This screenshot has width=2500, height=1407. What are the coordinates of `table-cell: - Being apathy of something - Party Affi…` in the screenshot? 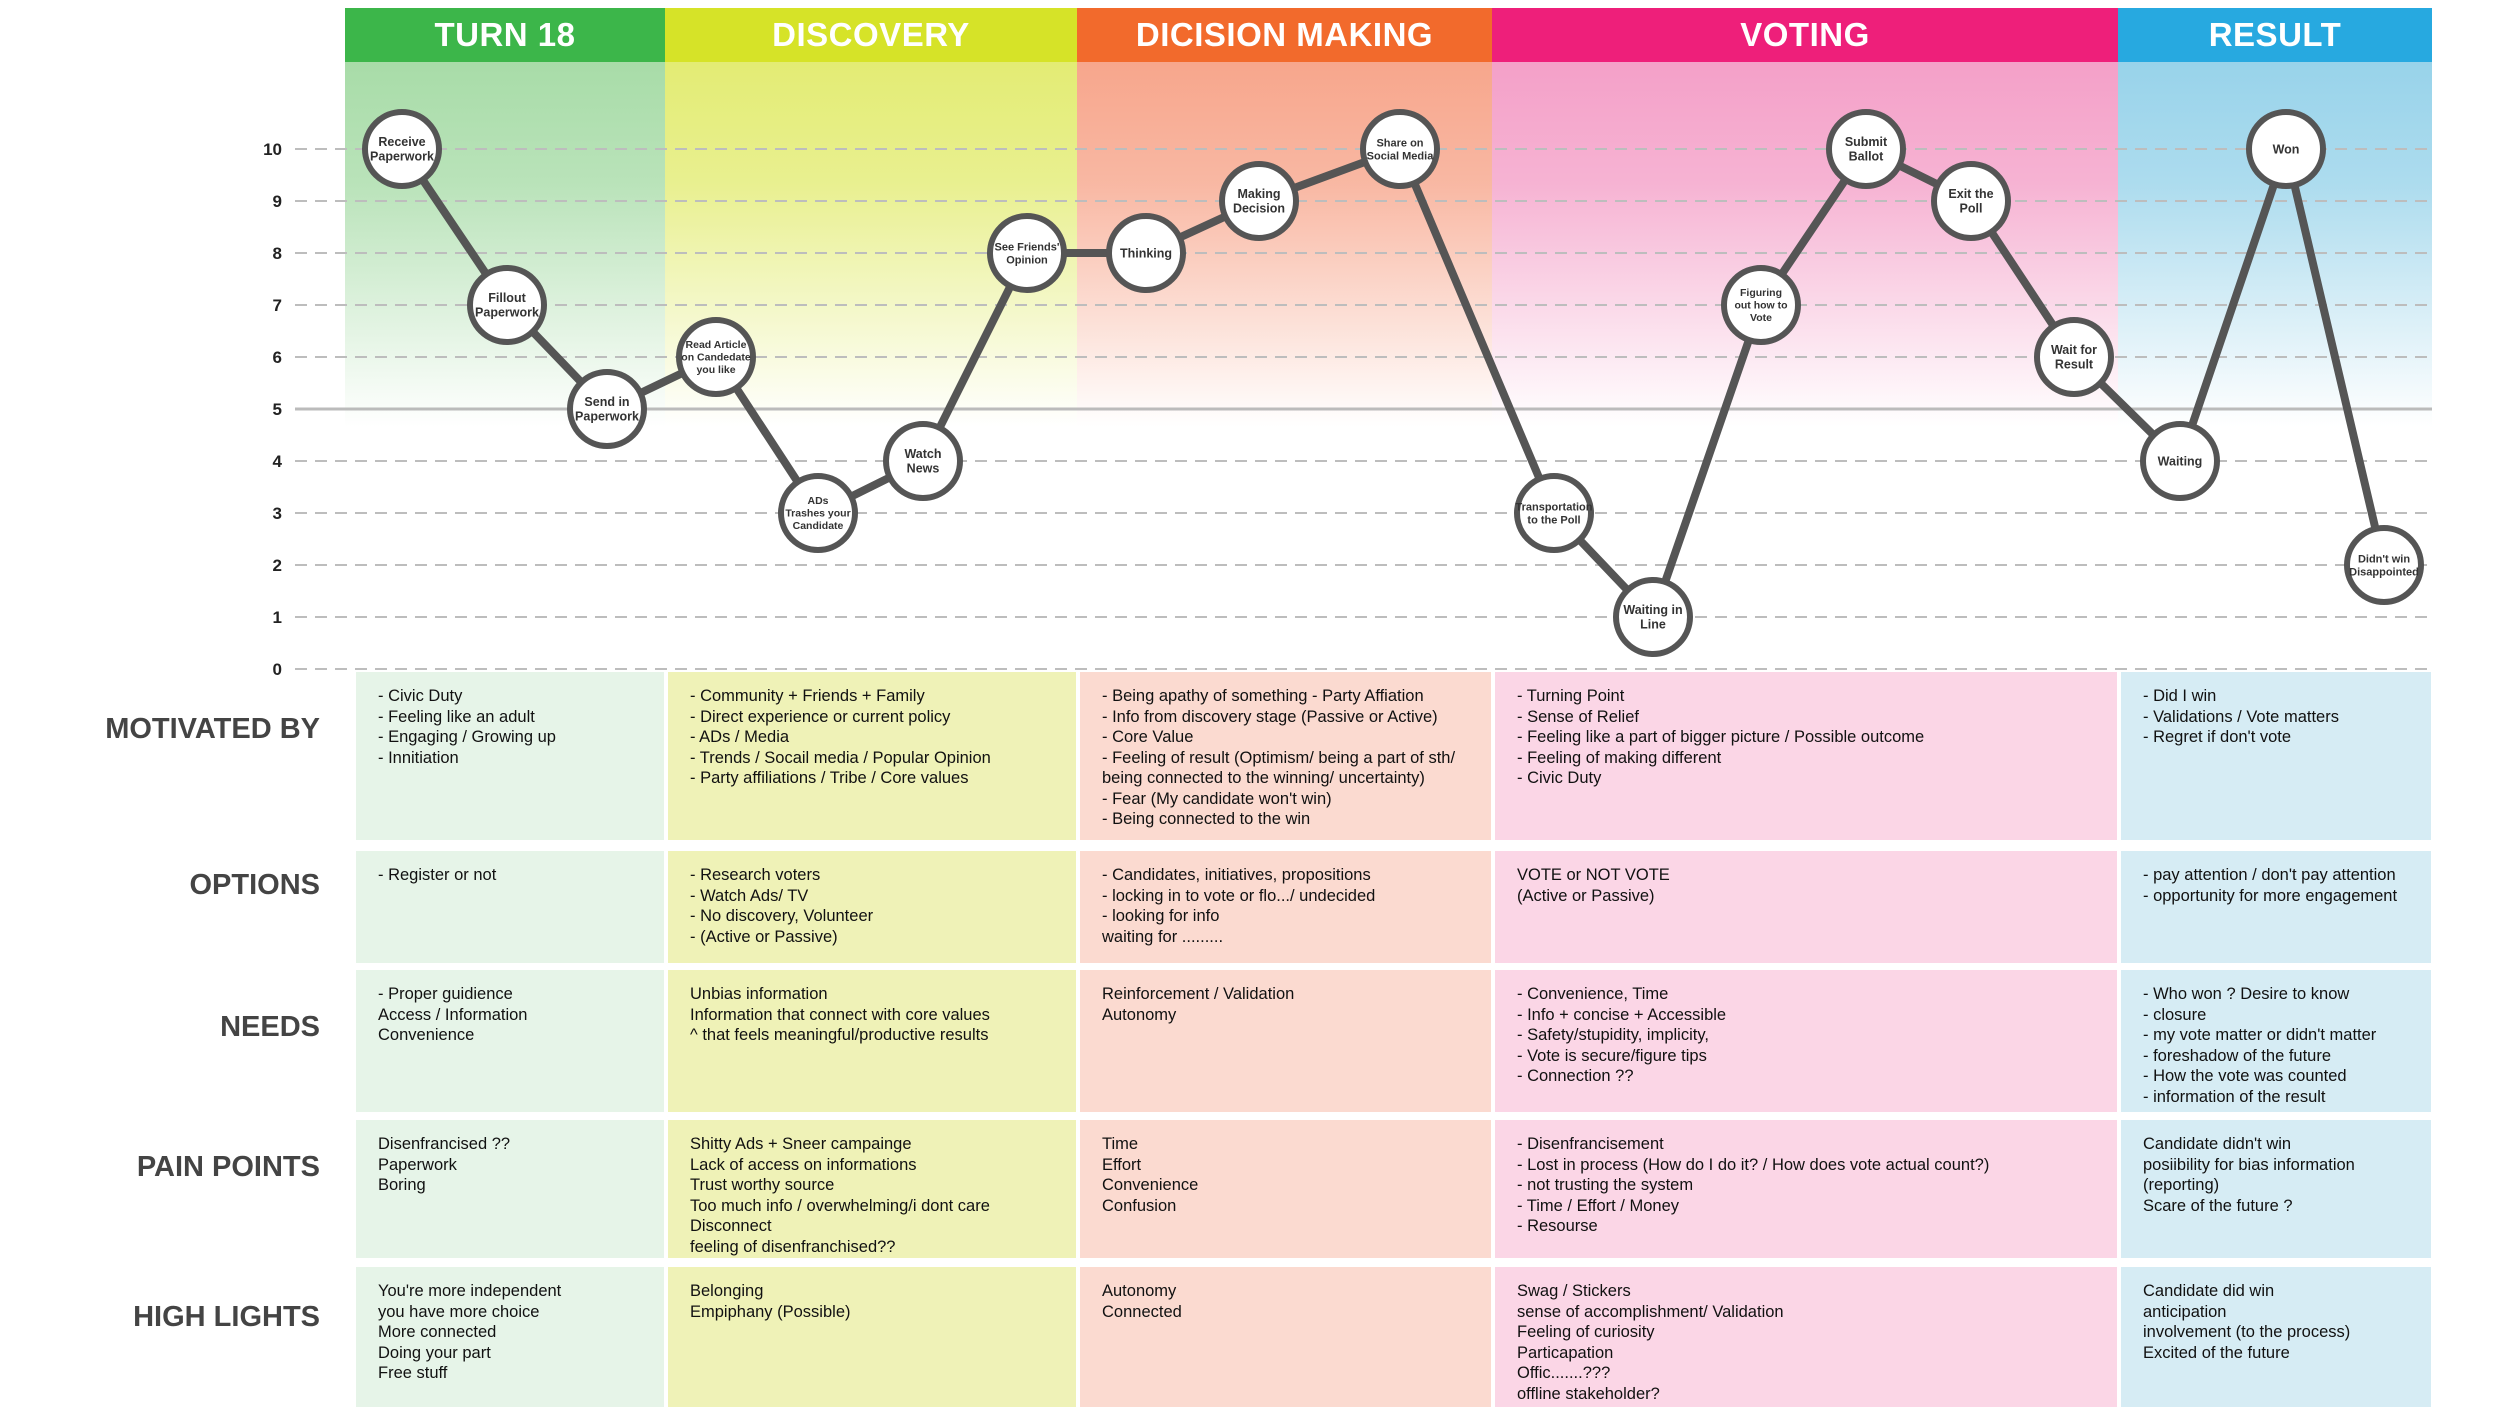 It's located at (1285, 756).